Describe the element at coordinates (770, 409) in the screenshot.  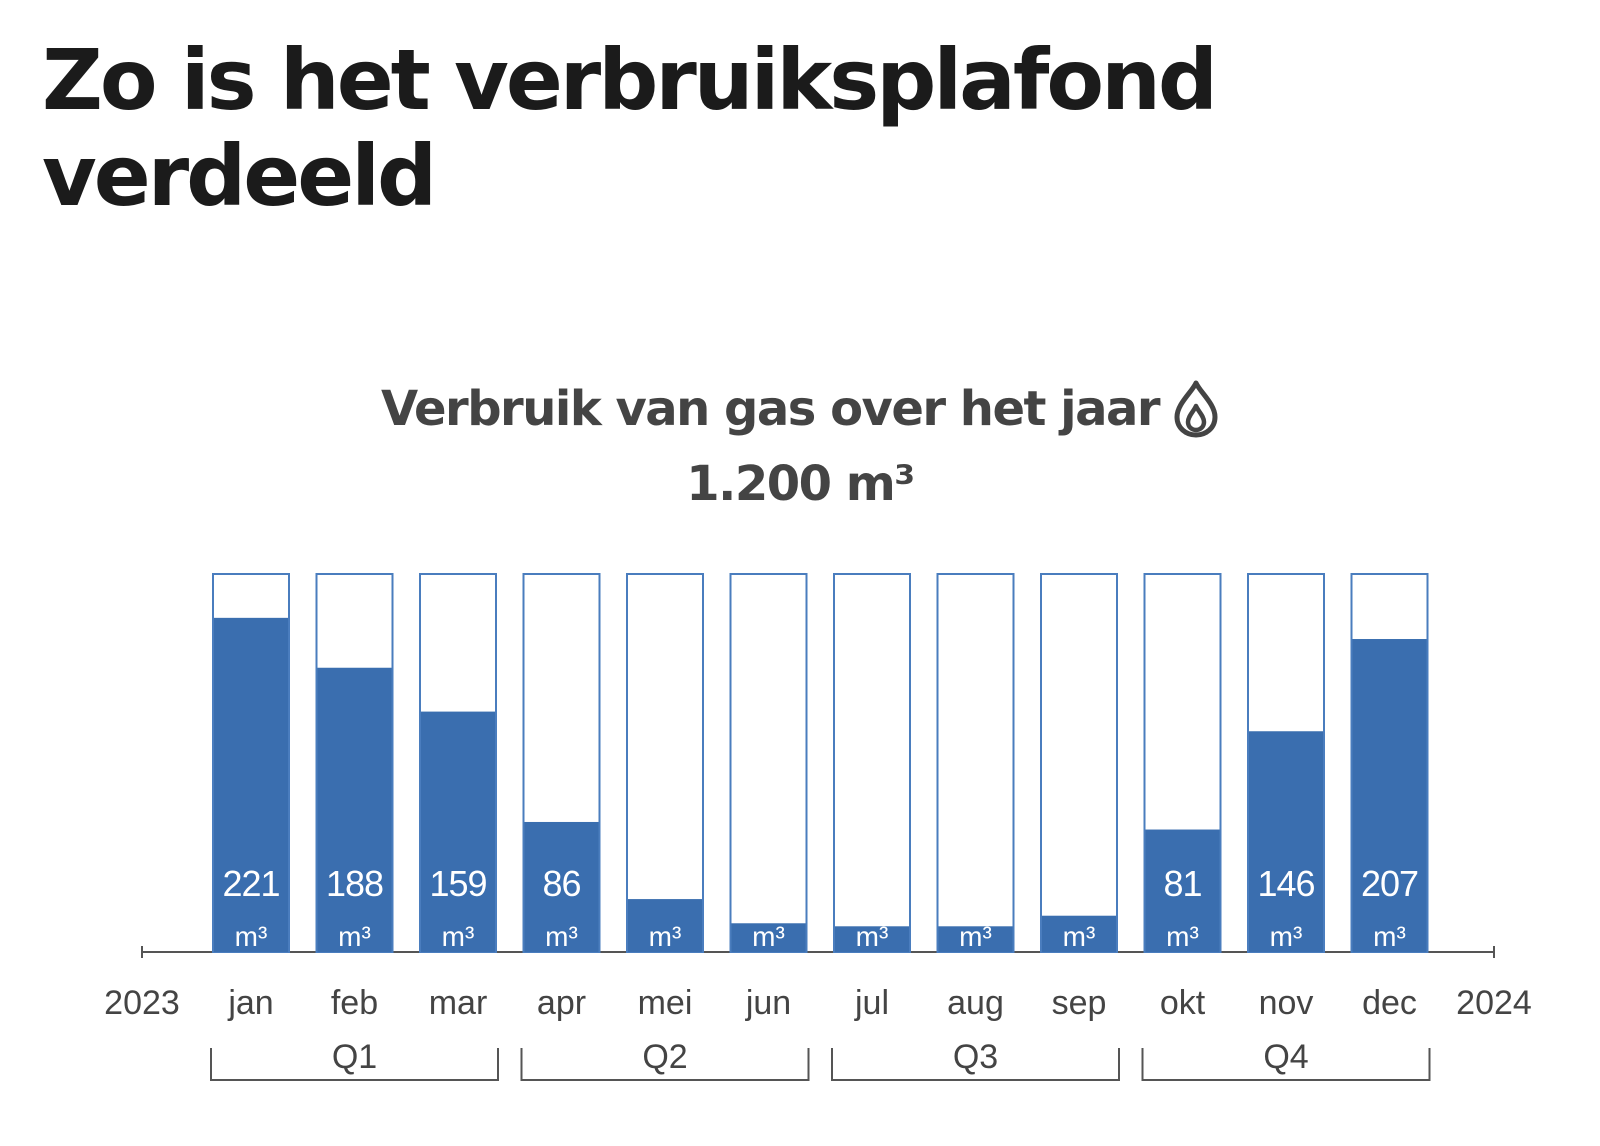
I see `chart-title: Verbruik van gas over het jaar` at that location.